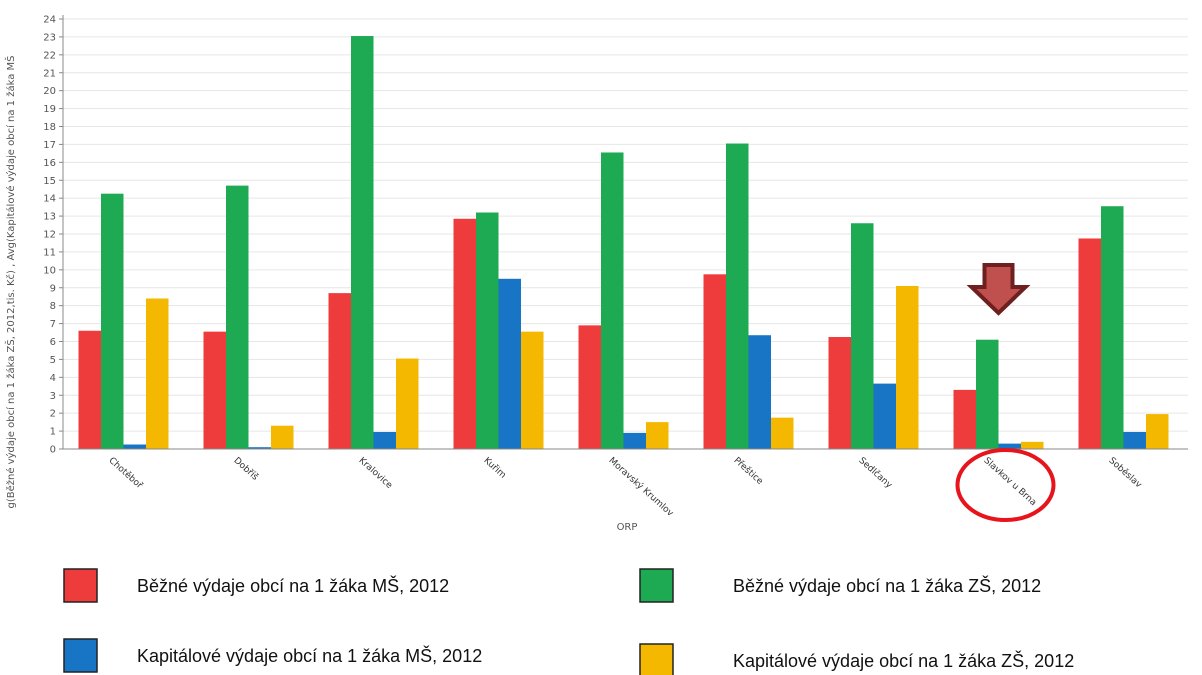 This screenshot has height=675, width=1202. Describe the element at coordinates (49, 145) in the screenshot. I see `y-tick-label: 17` at that location.